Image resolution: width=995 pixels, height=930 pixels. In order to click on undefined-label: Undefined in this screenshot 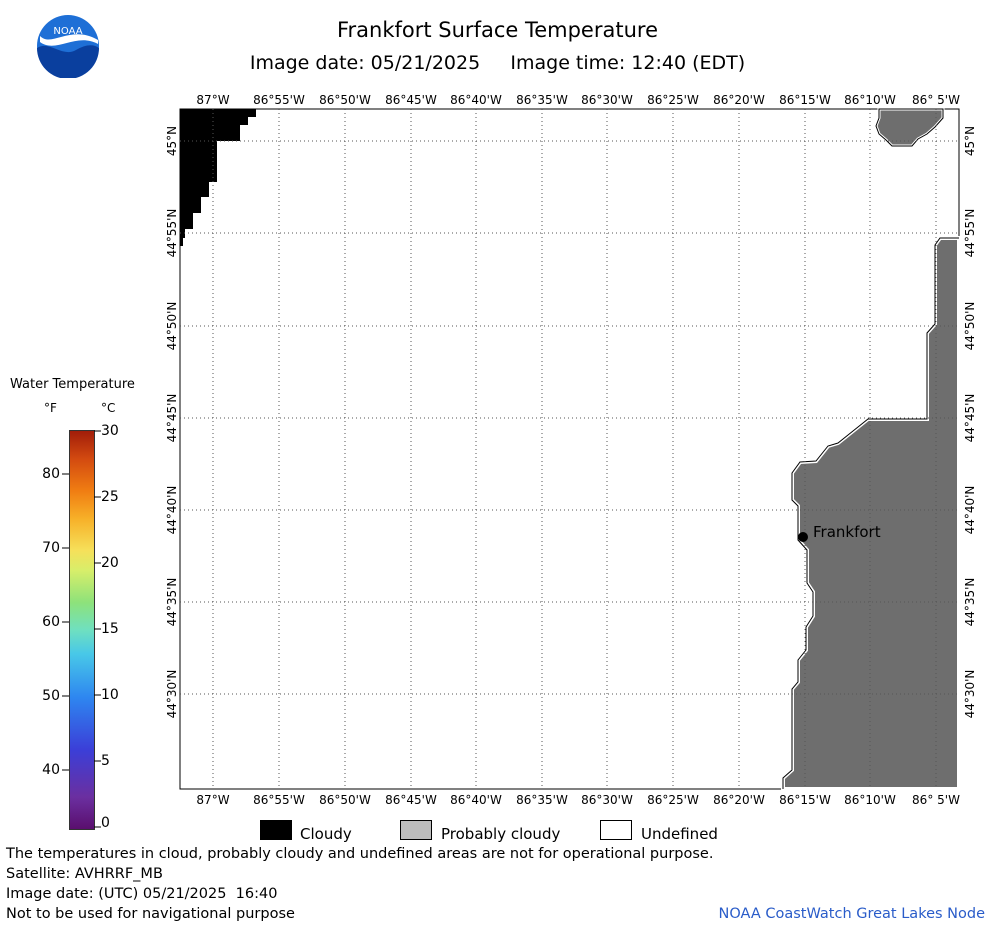, I will do `click(679, 834)`.